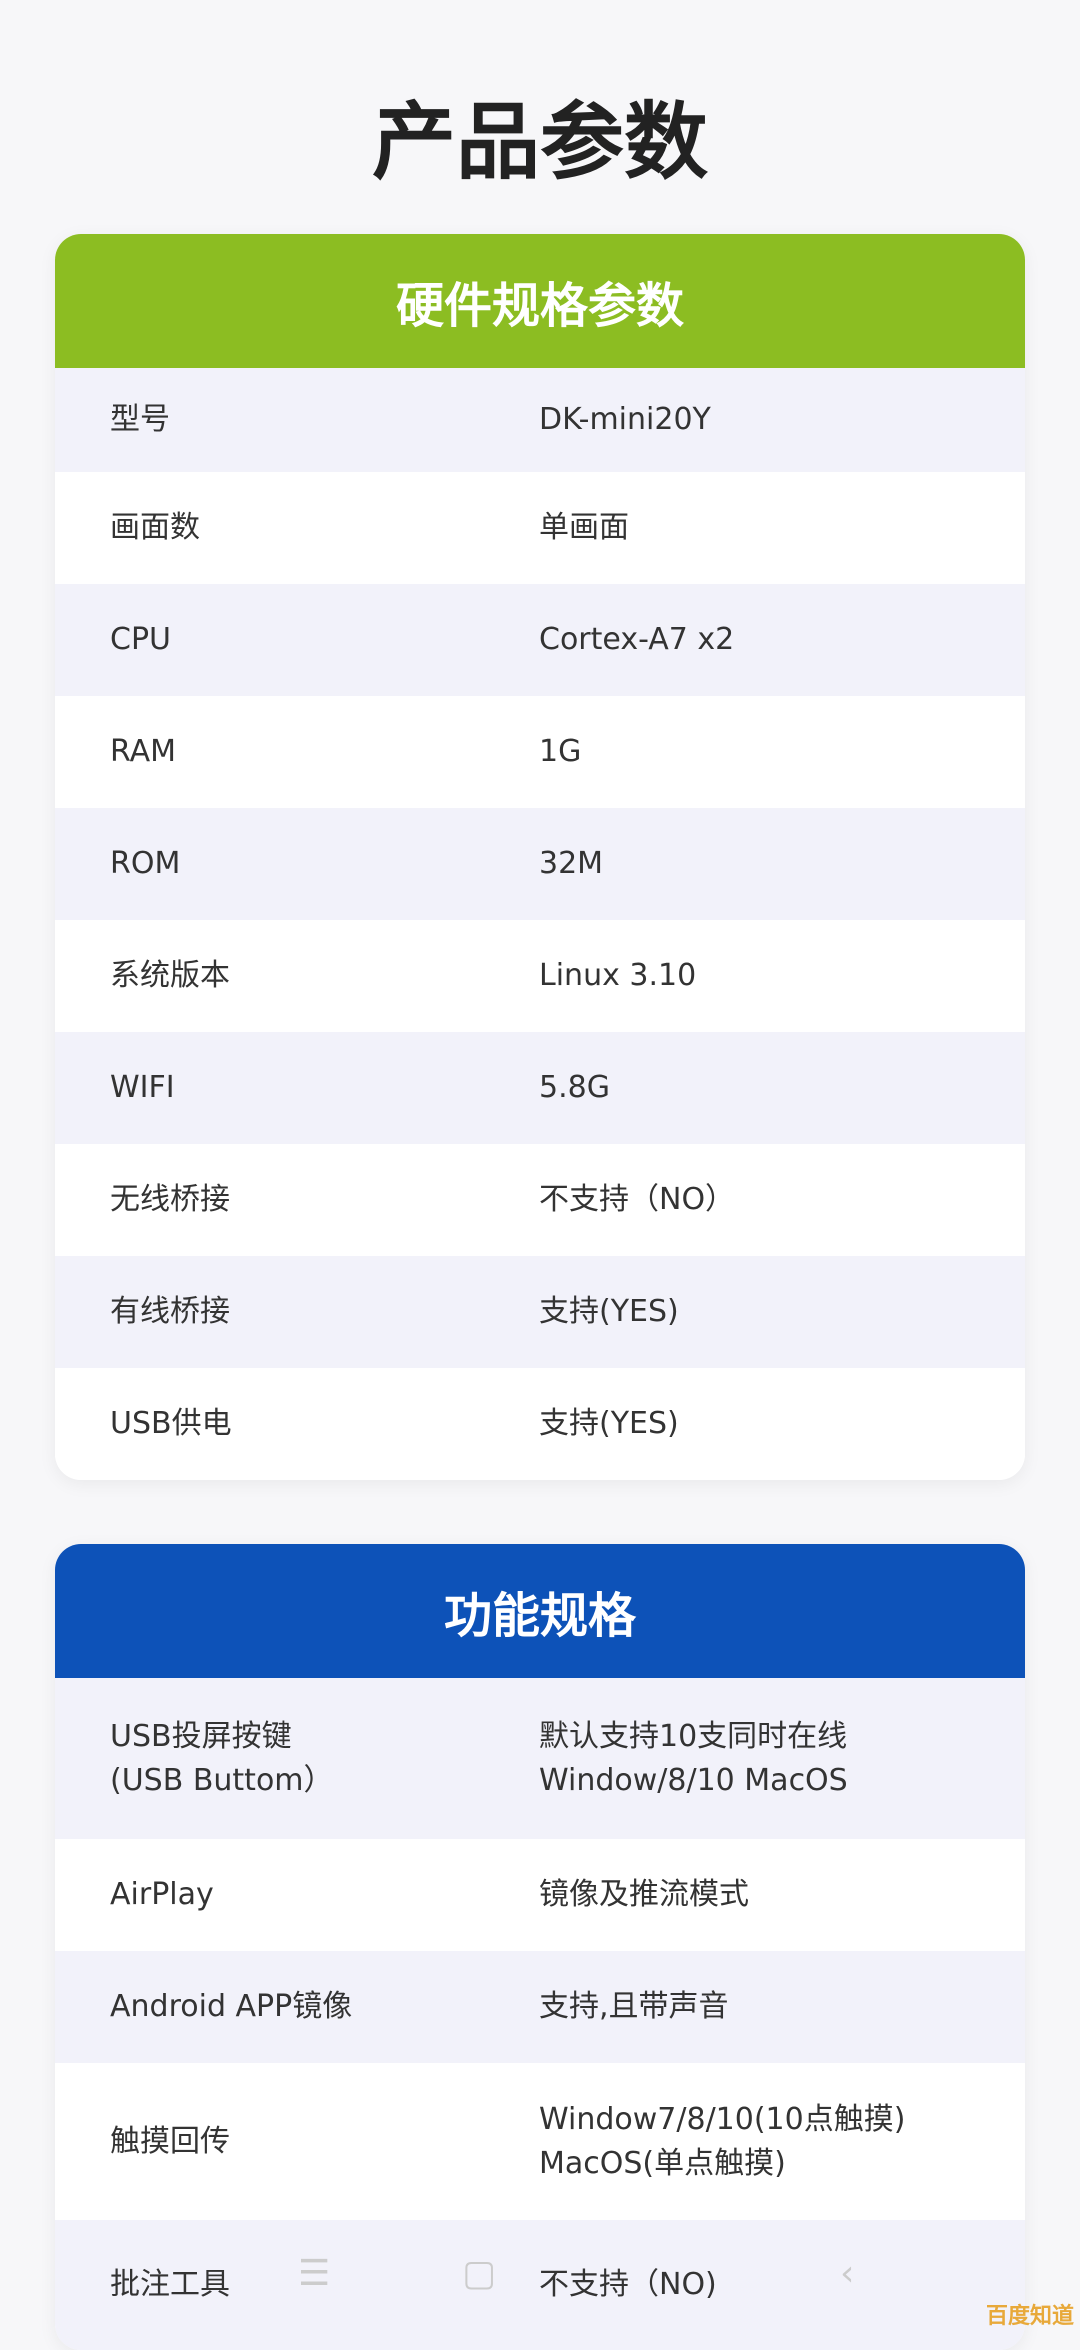  Describe the element at coordinates (145, 863) in the screenshot. I see `spec-label: ROM` at that location.